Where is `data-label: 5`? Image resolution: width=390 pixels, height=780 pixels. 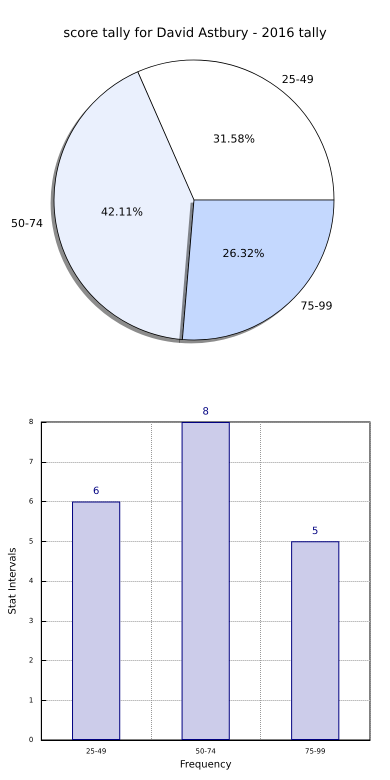
data-label: 5 is located at coordinates (315, 531).